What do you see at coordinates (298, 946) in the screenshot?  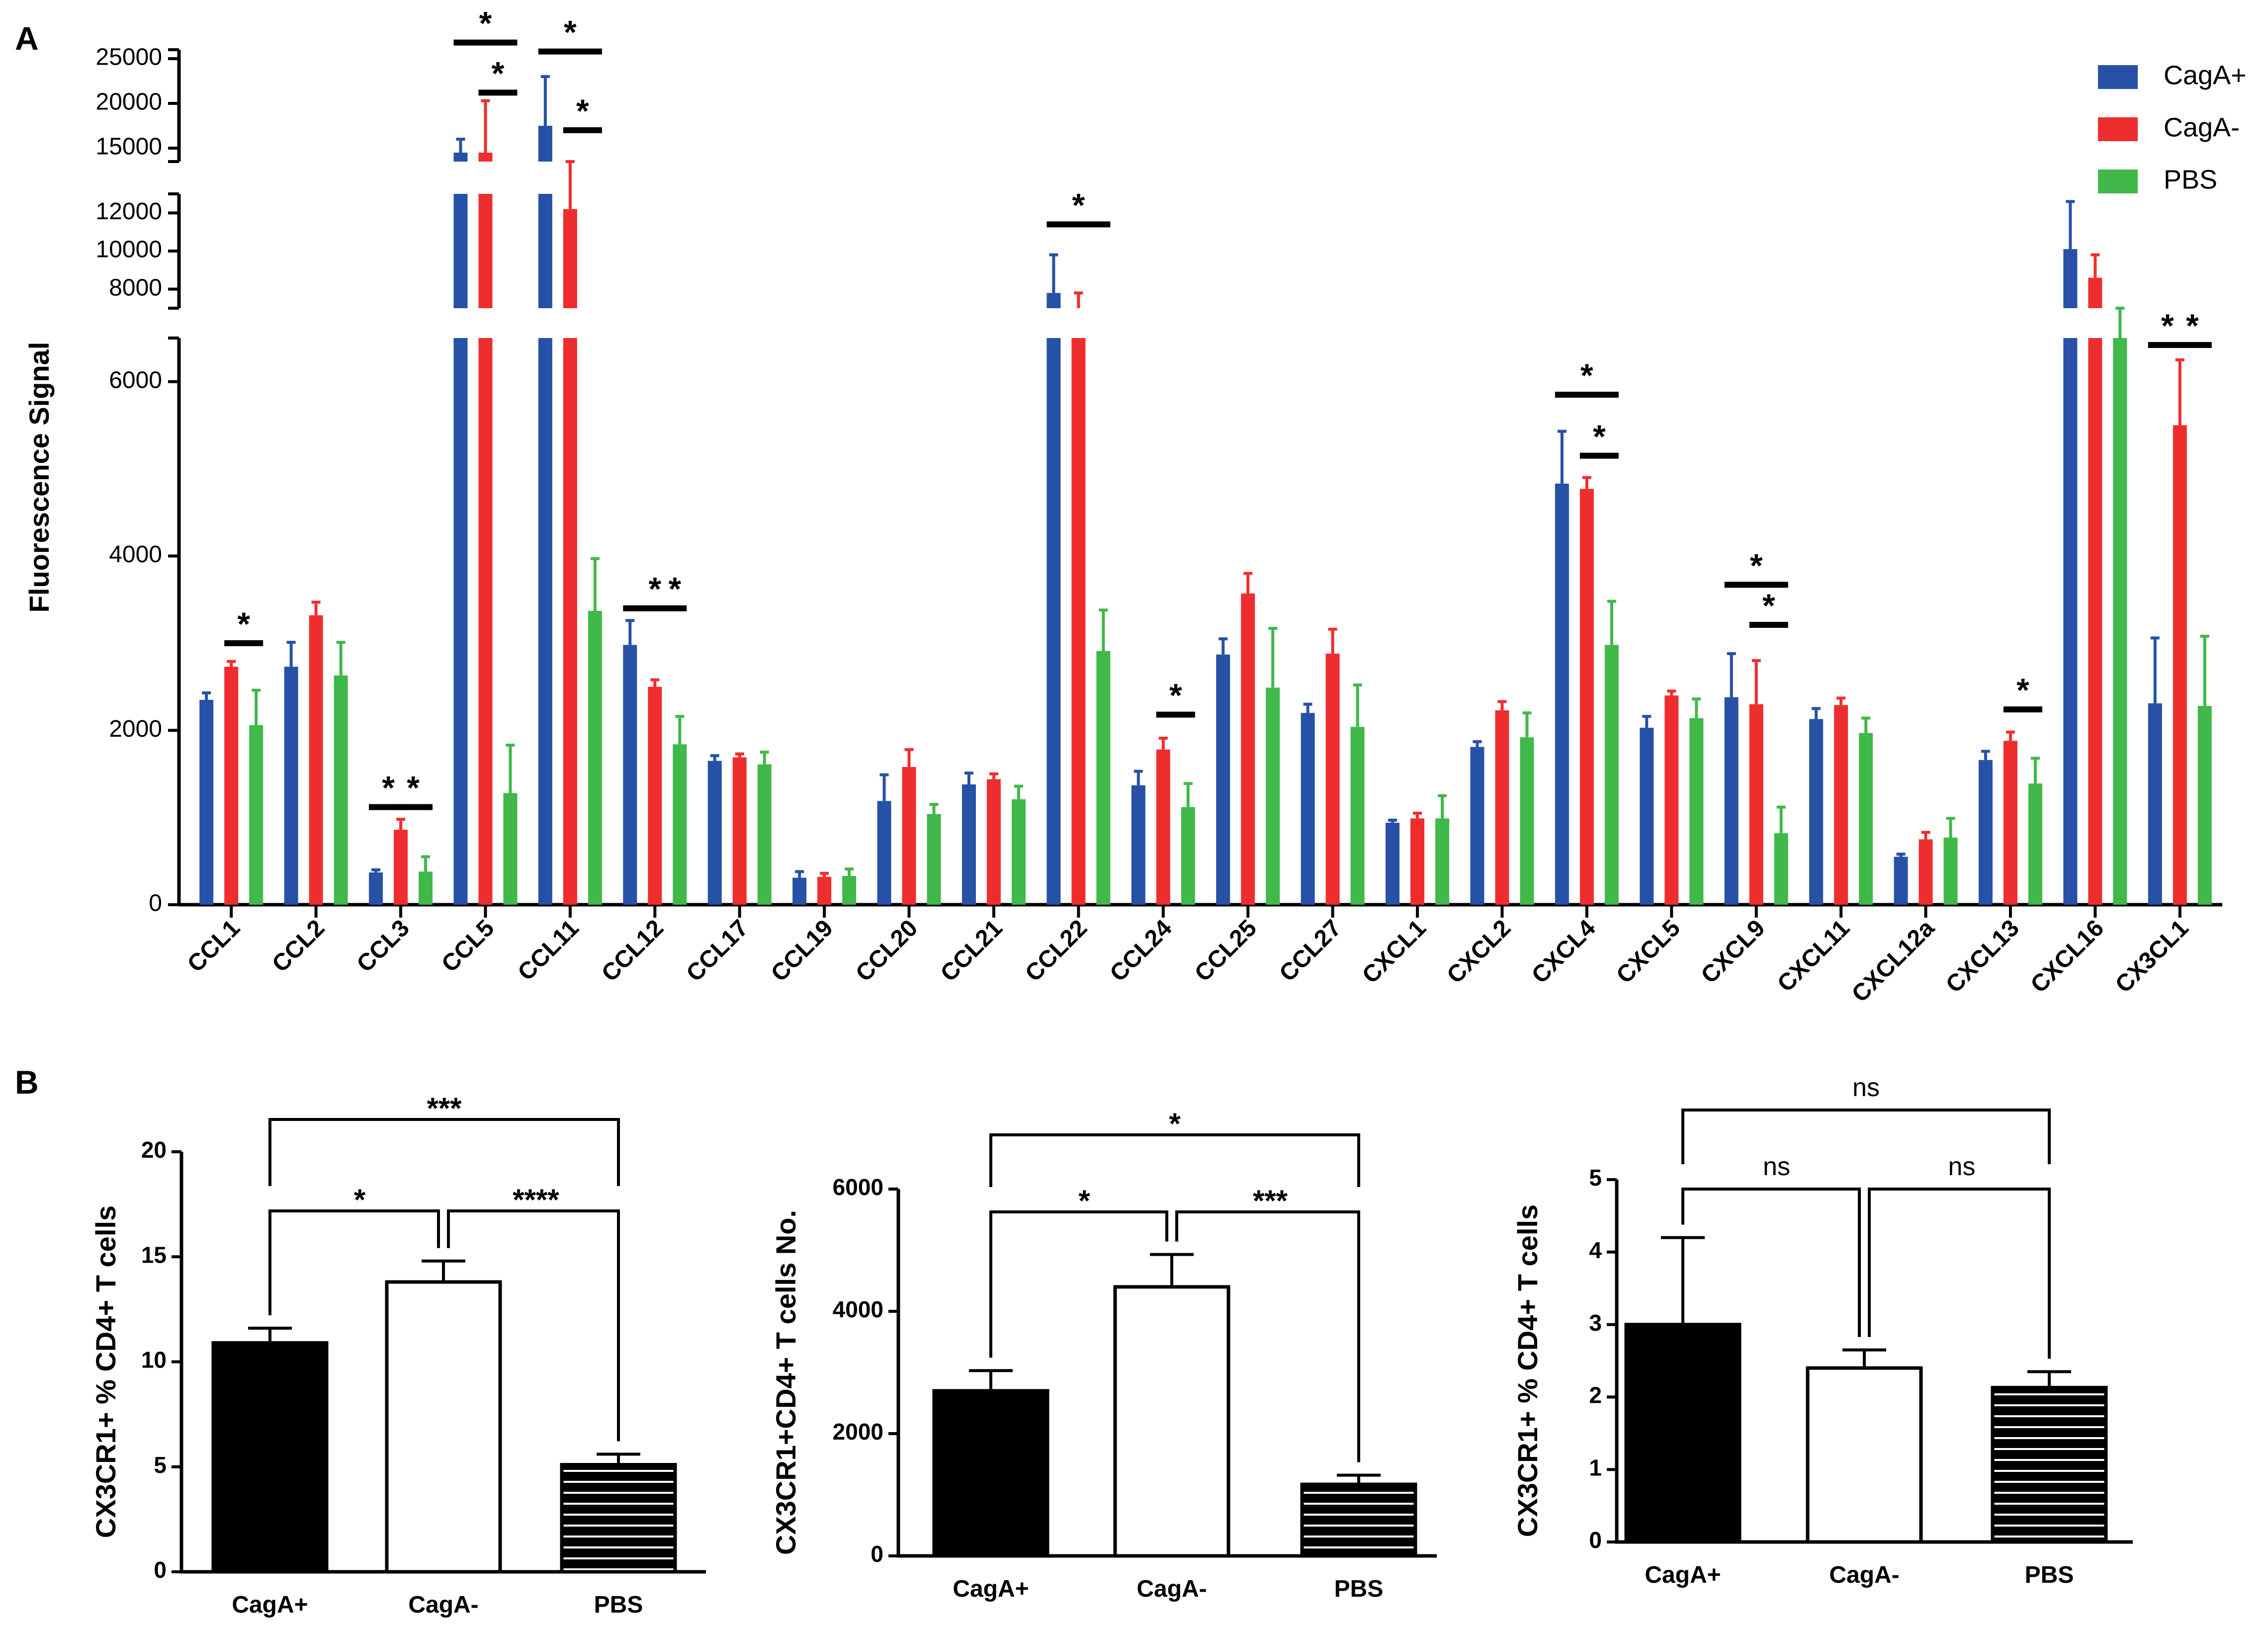 I see `x-tick-label: CCL2` at bounding box center [298, 946].